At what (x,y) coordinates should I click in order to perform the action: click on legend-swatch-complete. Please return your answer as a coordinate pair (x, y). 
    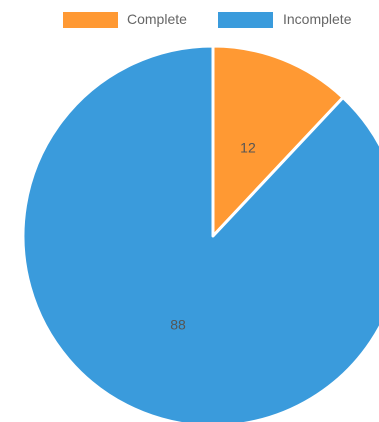
    Looking at the image, I should click on (90, 20).